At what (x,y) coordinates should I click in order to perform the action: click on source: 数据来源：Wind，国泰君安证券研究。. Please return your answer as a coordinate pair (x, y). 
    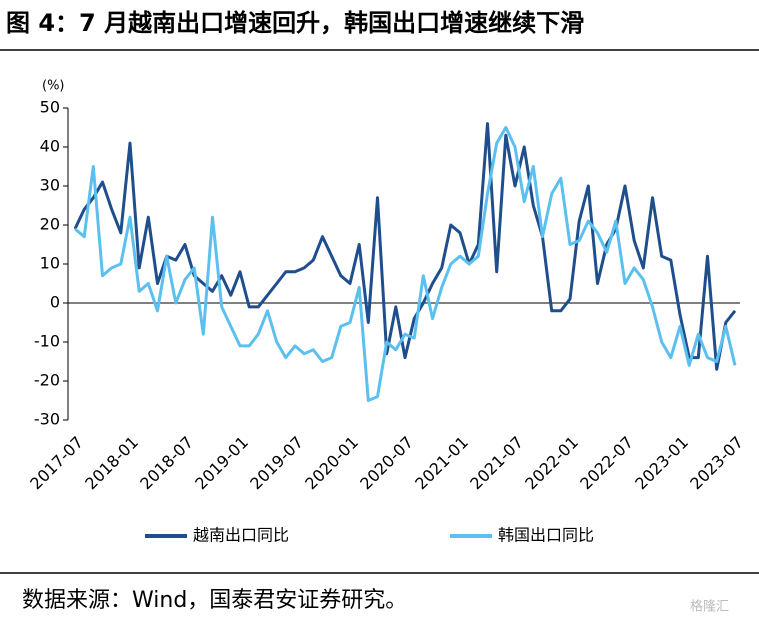
    Looking at the image, I should click on (214, 600).